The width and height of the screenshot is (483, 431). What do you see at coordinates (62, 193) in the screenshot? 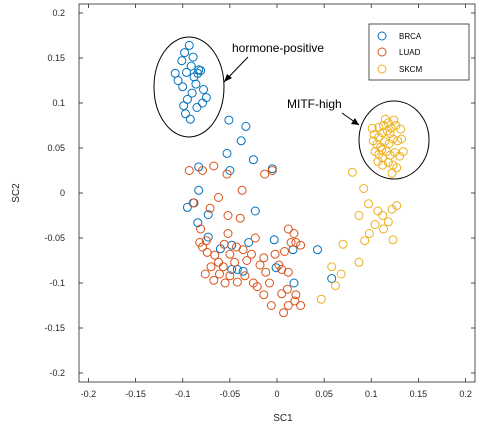
I see `y-tick-label: 0` at bounding box center [62, 193].